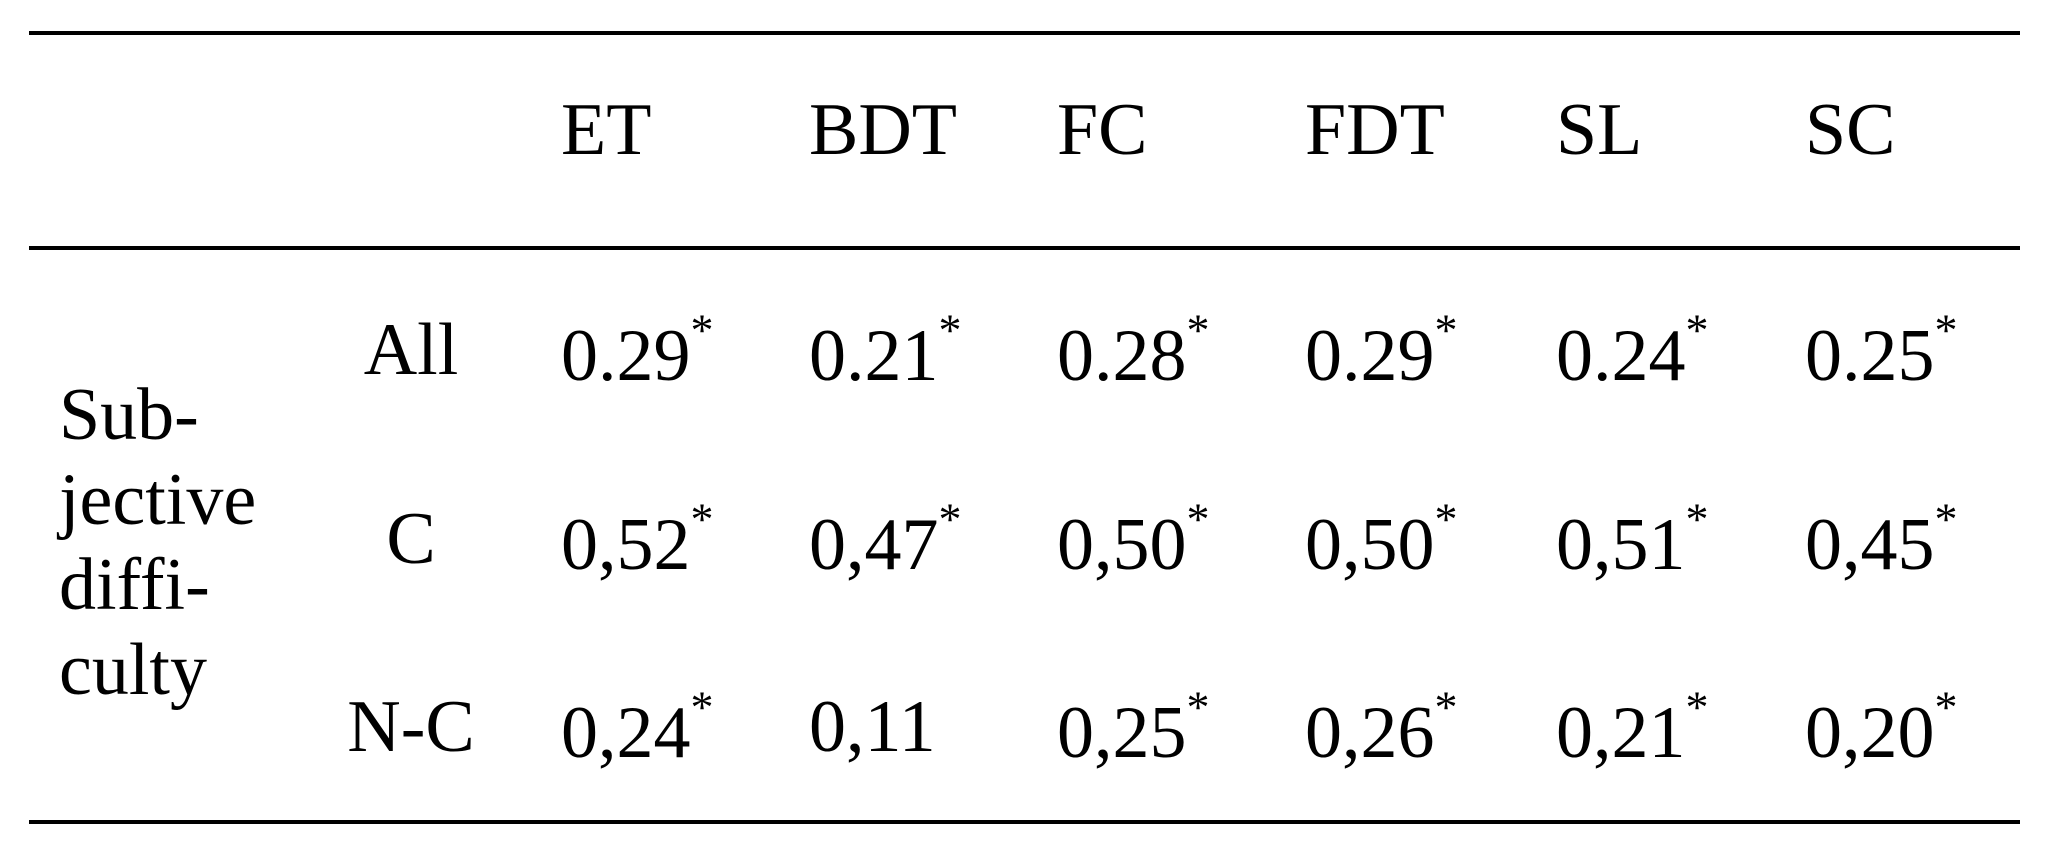 This screenshot has height=858, width=2047. Describe the element at coordinates (1621, 732) in the screenshot. I see `cell-value: 0,21` at that location.